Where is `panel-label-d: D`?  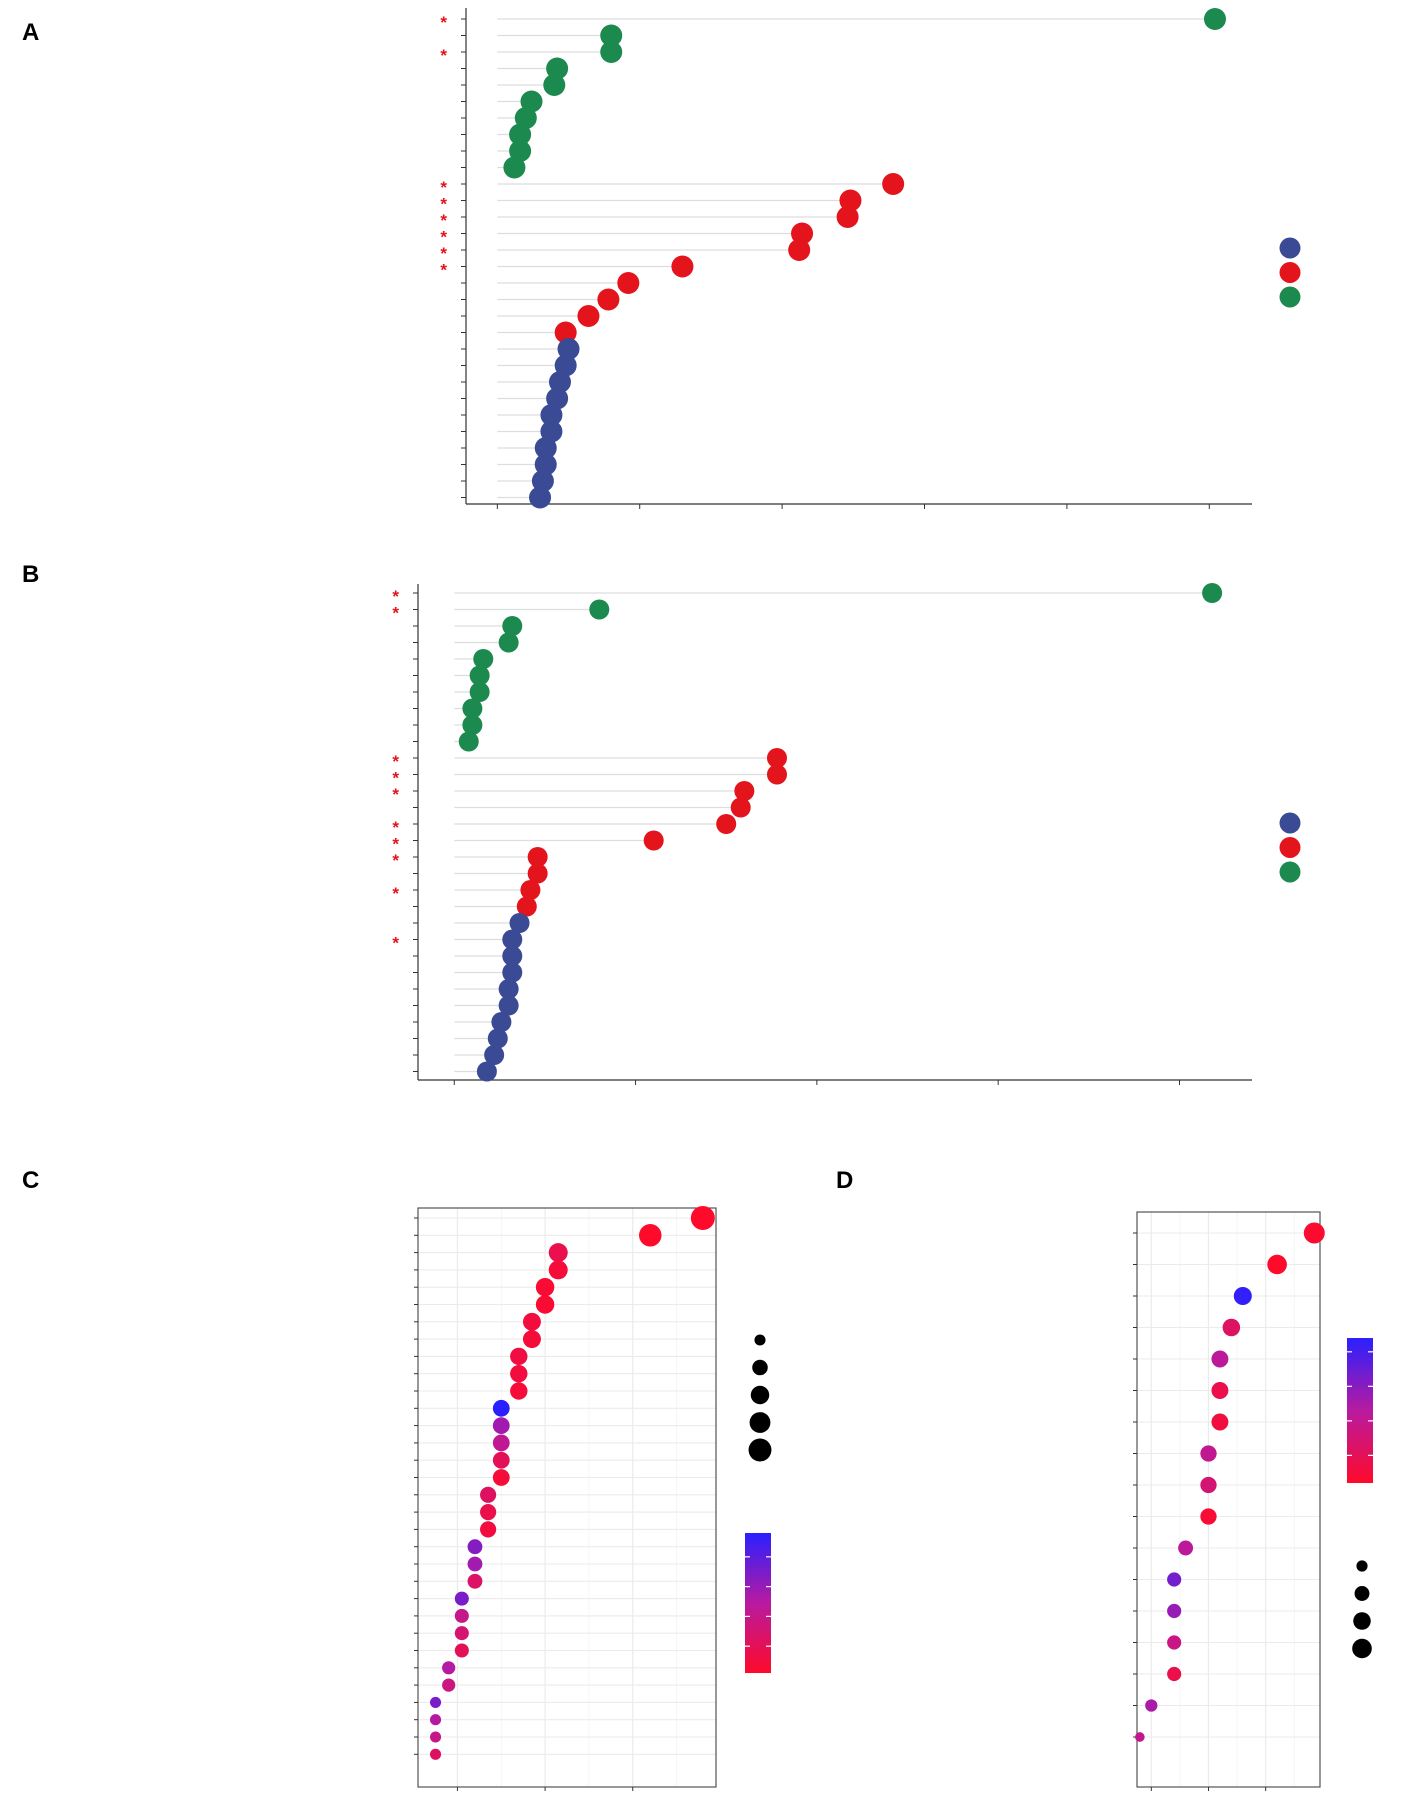
panel-label-d: D is located at coordinates (844, 1180).